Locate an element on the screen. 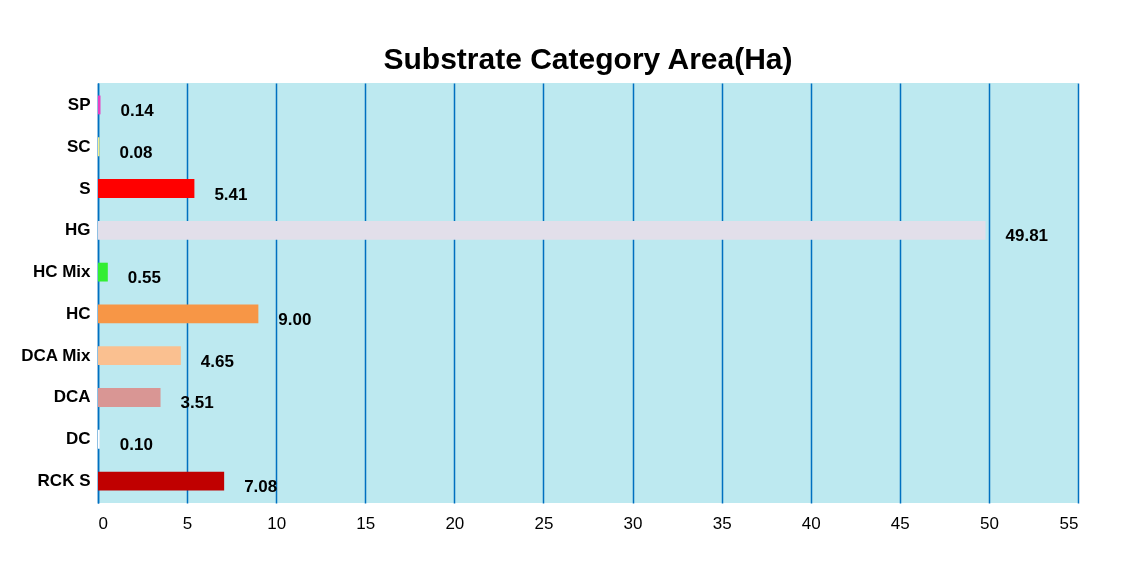 The width and height of the screenshot is (1142, 575). x-tick-label: 30 is located at coordinates (633, 523).